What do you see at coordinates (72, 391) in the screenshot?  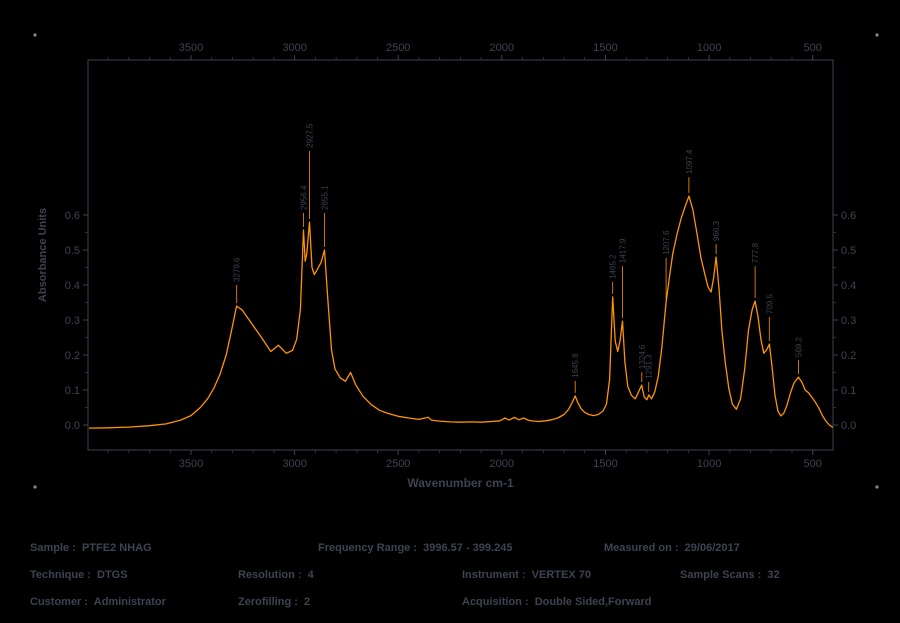 I see `y-tick-label-left: 0.1` at bounding box center [72, 391].